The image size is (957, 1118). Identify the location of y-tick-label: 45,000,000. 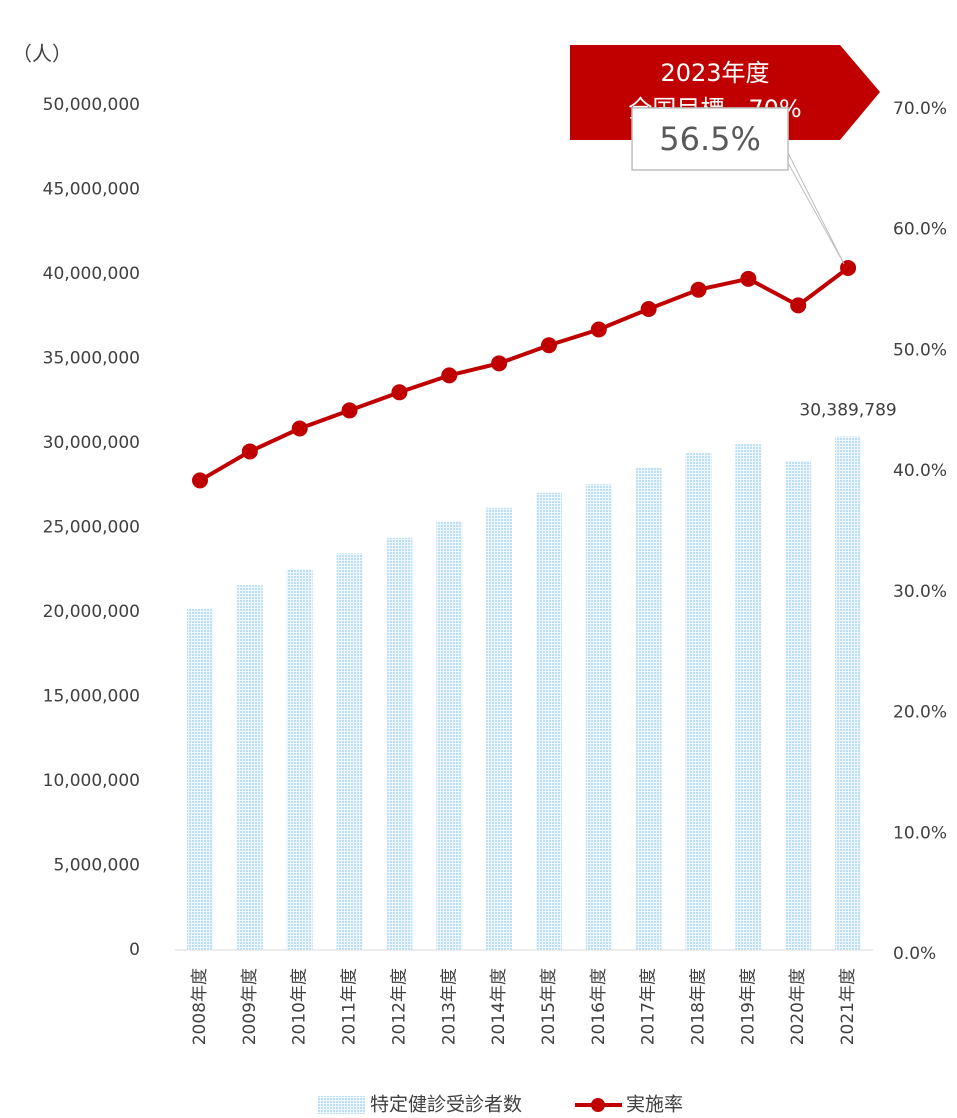
(91, 190).